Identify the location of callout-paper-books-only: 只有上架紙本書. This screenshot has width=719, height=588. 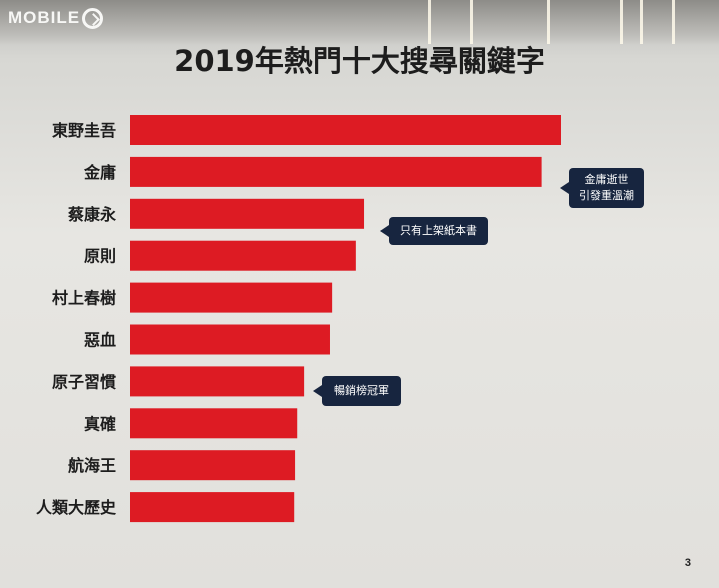
(434, 231).